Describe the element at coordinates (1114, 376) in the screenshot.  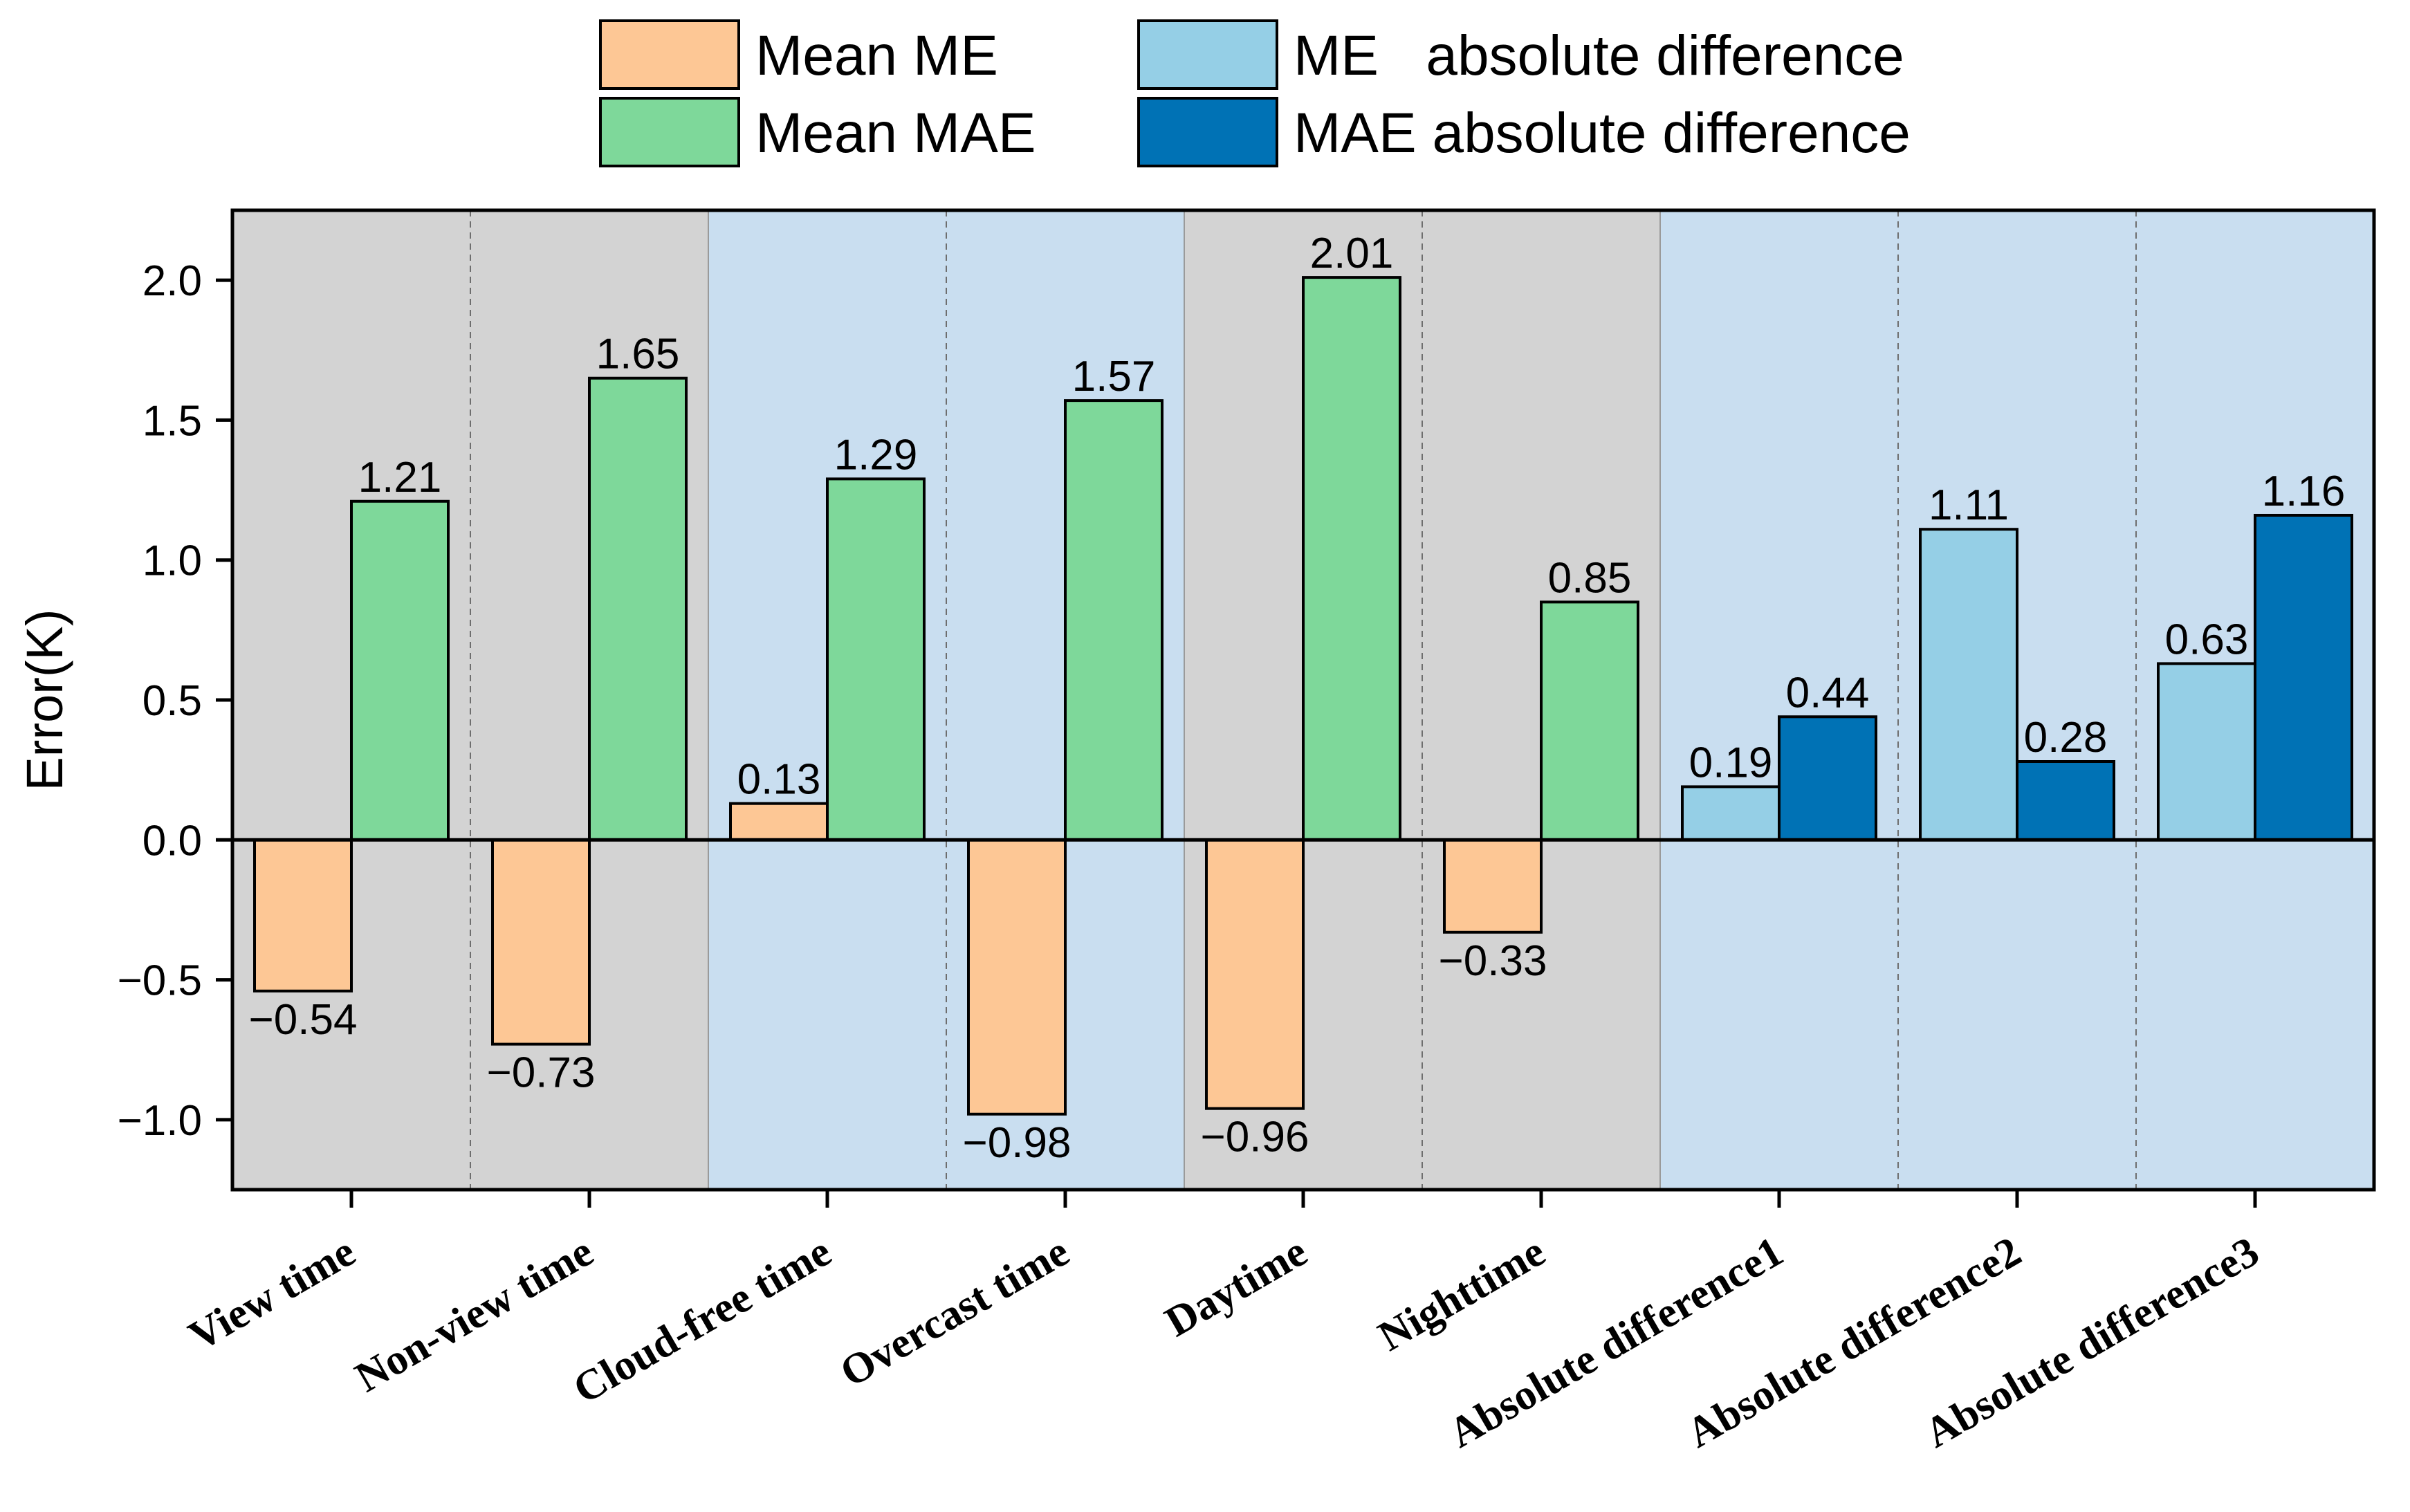
I see `bar-value-label: 1.57` at that location.